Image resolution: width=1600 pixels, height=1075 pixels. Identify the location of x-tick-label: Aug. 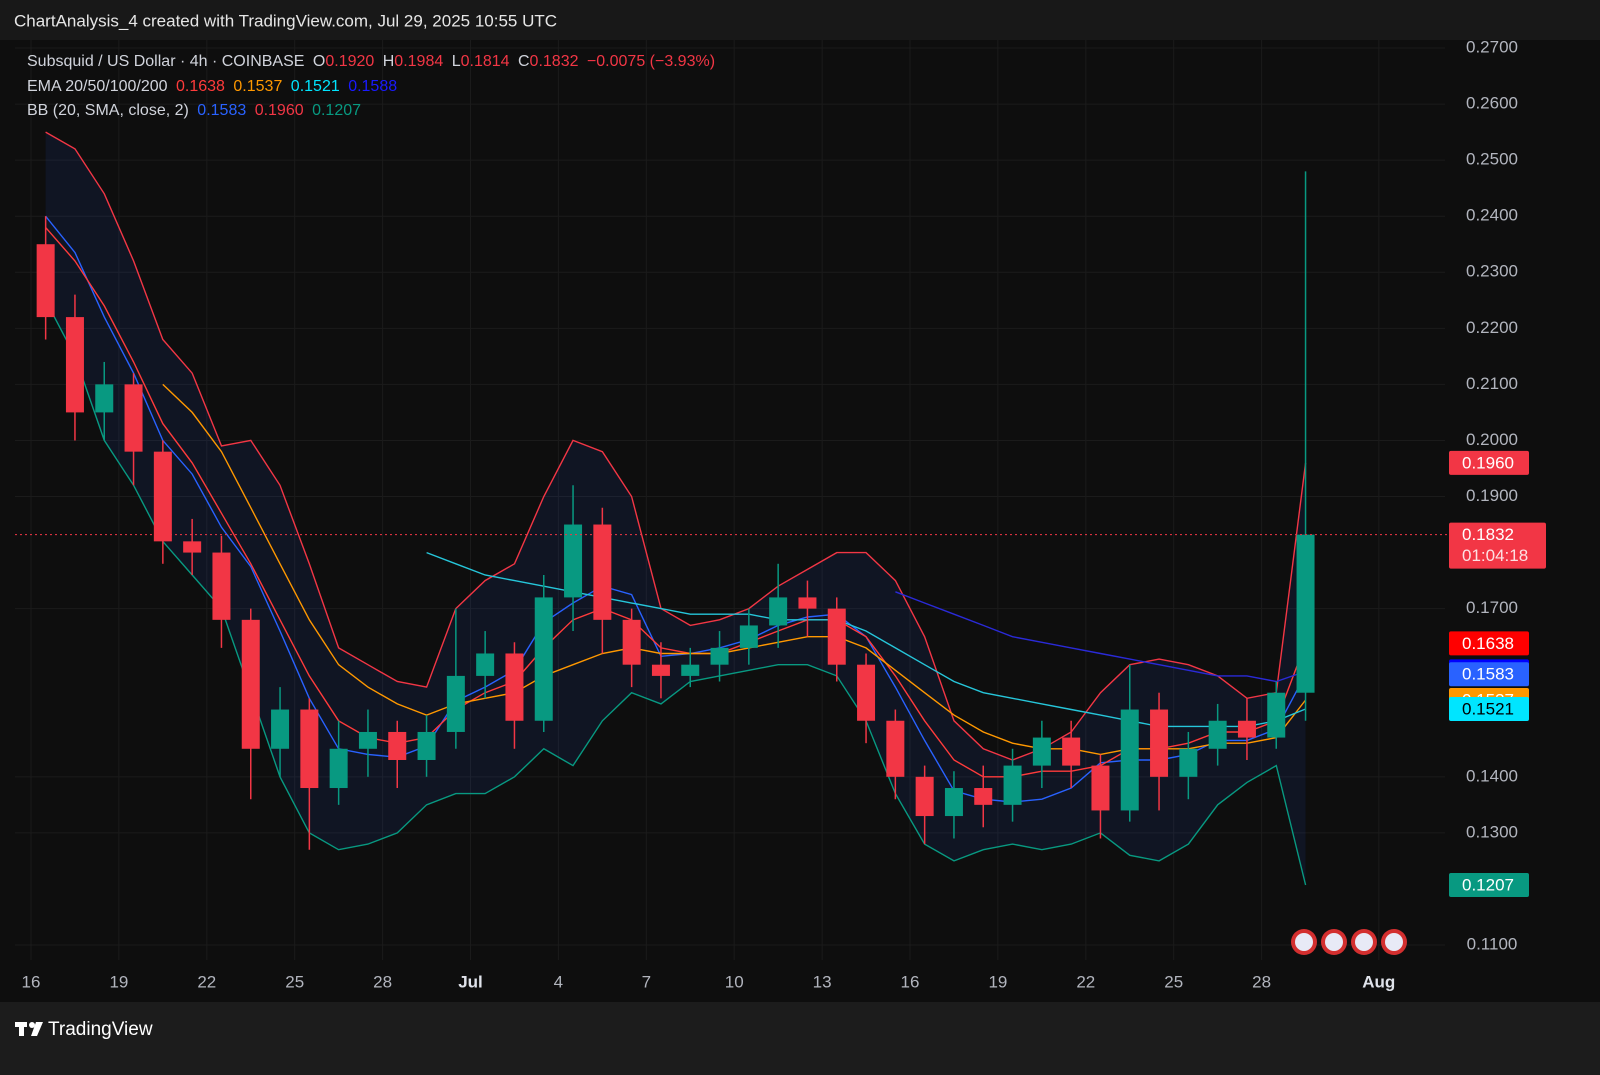
(1378, 981).